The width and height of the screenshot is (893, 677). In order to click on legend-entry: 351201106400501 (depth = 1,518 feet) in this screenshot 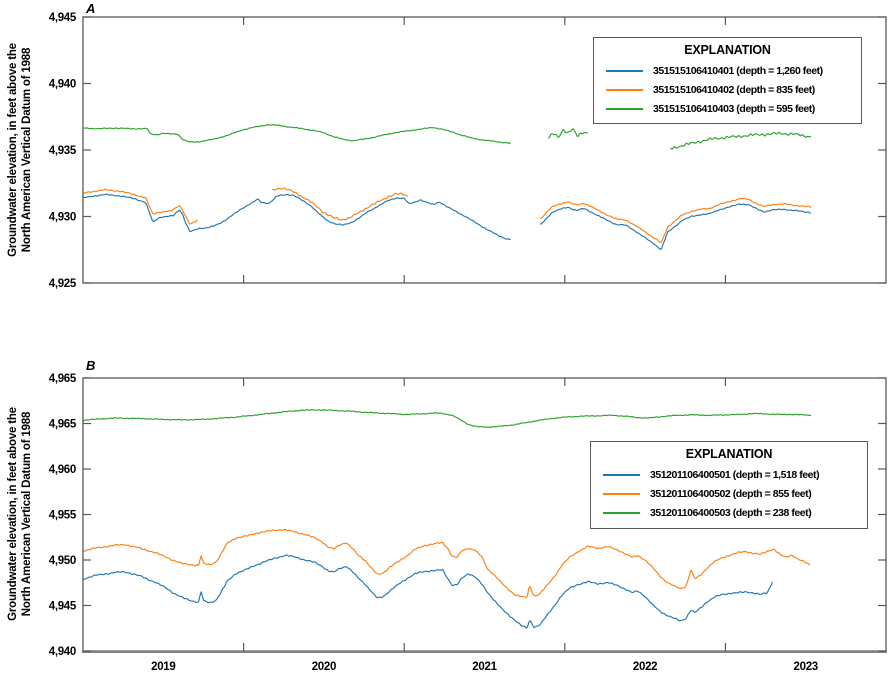, I will do `click(729, 474)`.